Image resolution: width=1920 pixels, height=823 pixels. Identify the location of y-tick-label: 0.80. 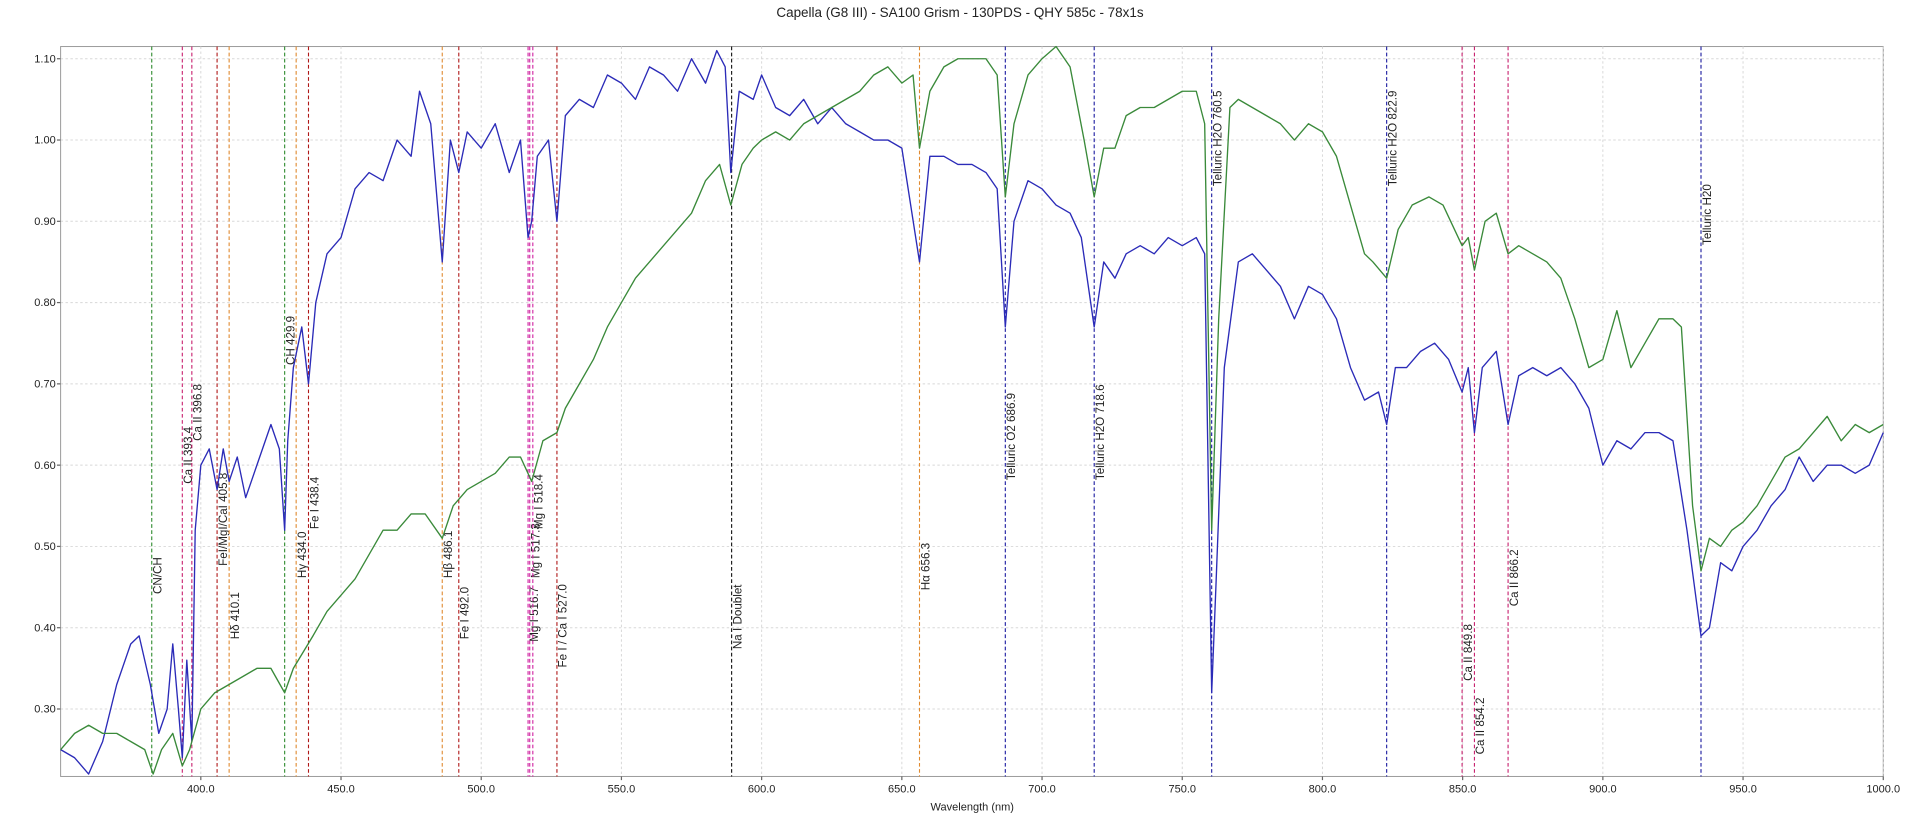
(44, 303).